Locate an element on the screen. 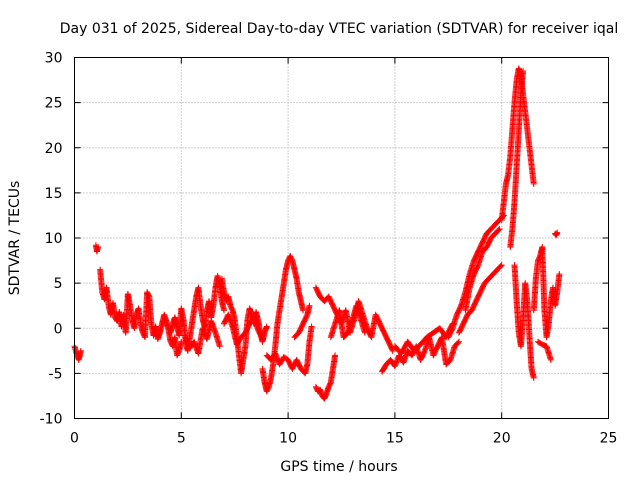 The width and height of the screenshot is (640, 480). y-tick-label: 0 is located at coordinates (58, 329).